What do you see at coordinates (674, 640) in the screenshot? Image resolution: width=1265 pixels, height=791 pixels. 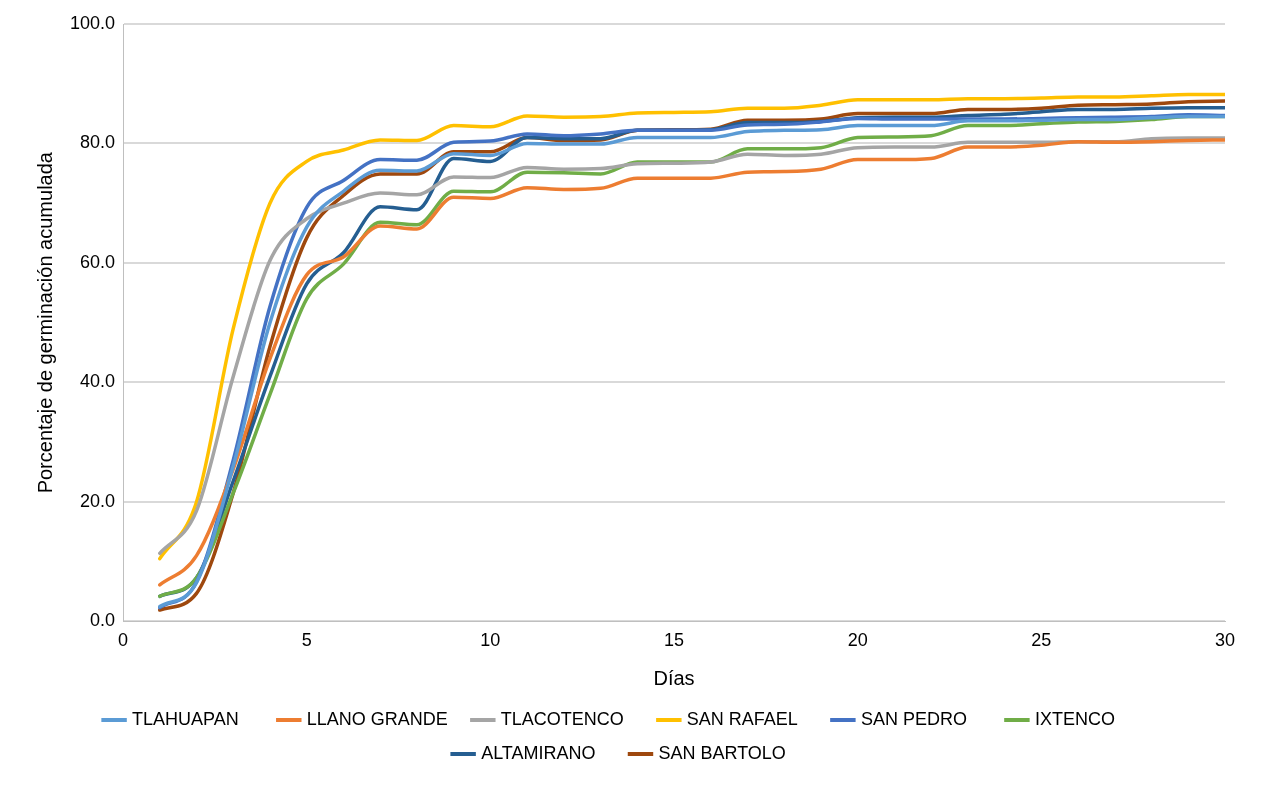 I see `x-tick-label: 15` at bounding box center [674, 640].